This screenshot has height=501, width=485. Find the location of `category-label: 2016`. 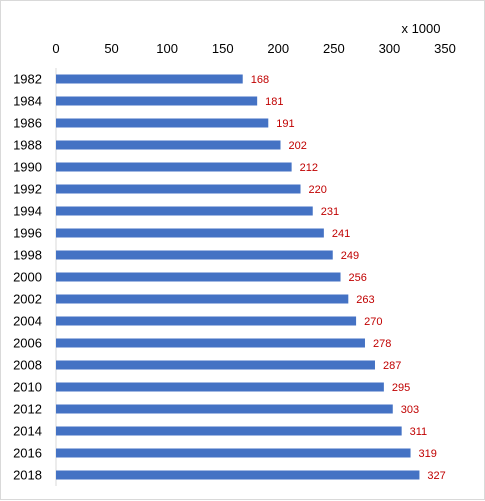

category-label: 2016 is located at coordinates (27, 453).